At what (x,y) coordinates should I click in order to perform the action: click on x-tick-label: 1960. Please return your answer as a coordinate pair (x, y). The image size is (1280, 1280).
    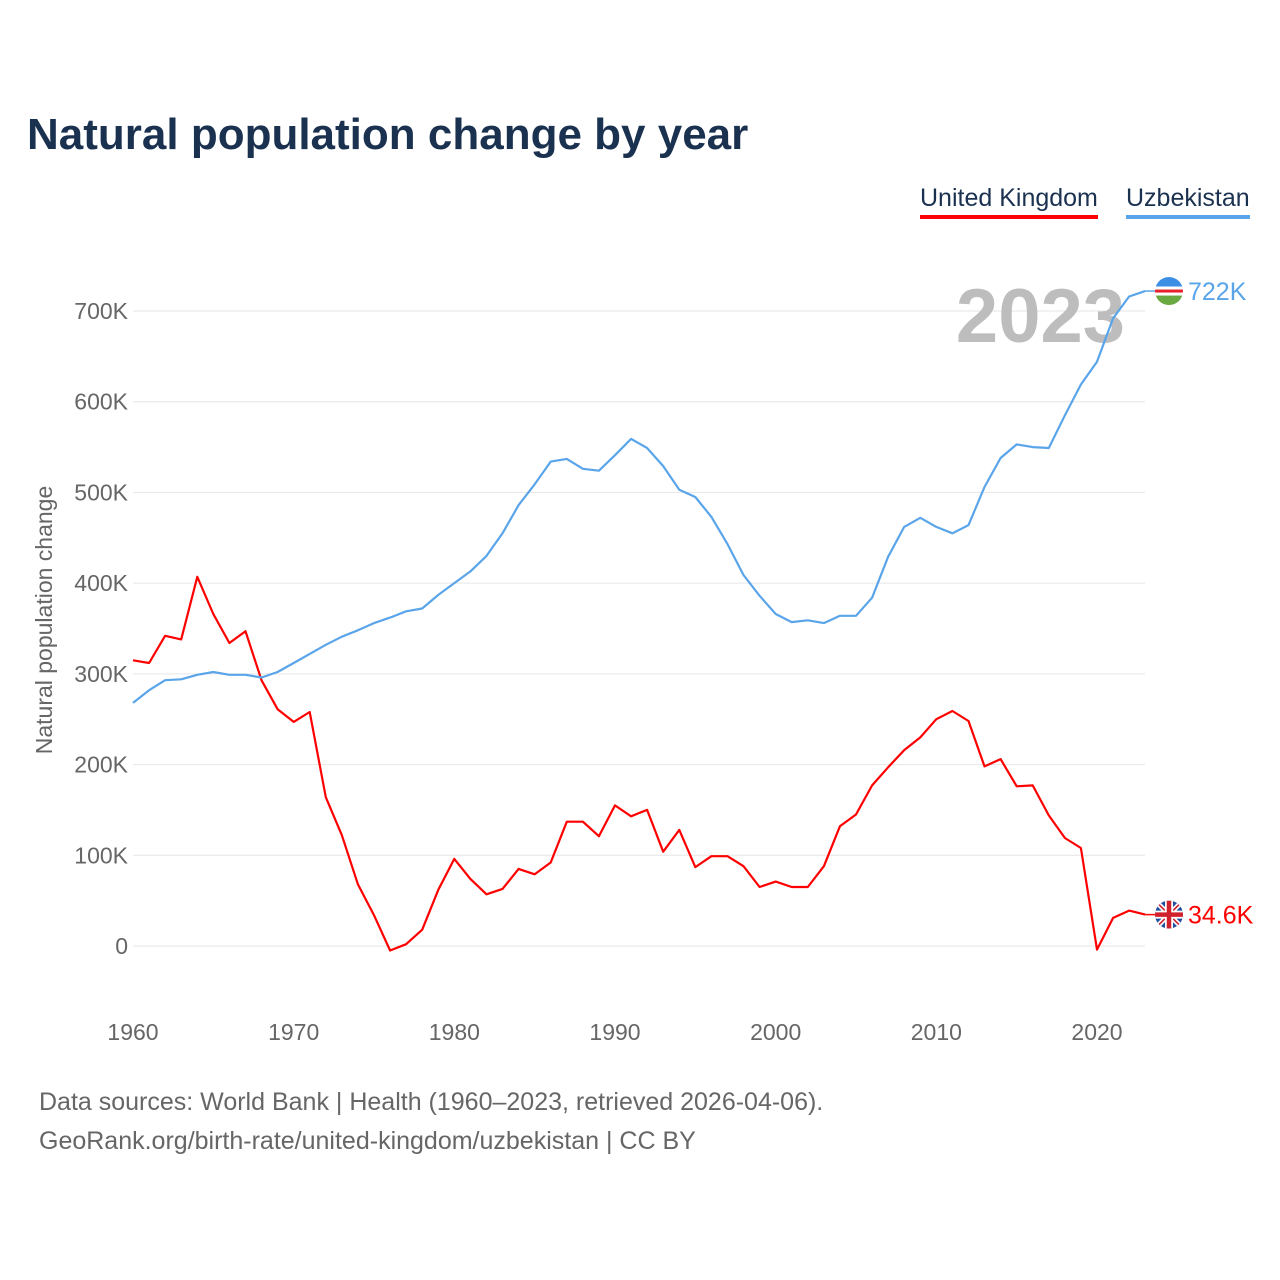
    Looking at the image, I should click on (132, 1032).